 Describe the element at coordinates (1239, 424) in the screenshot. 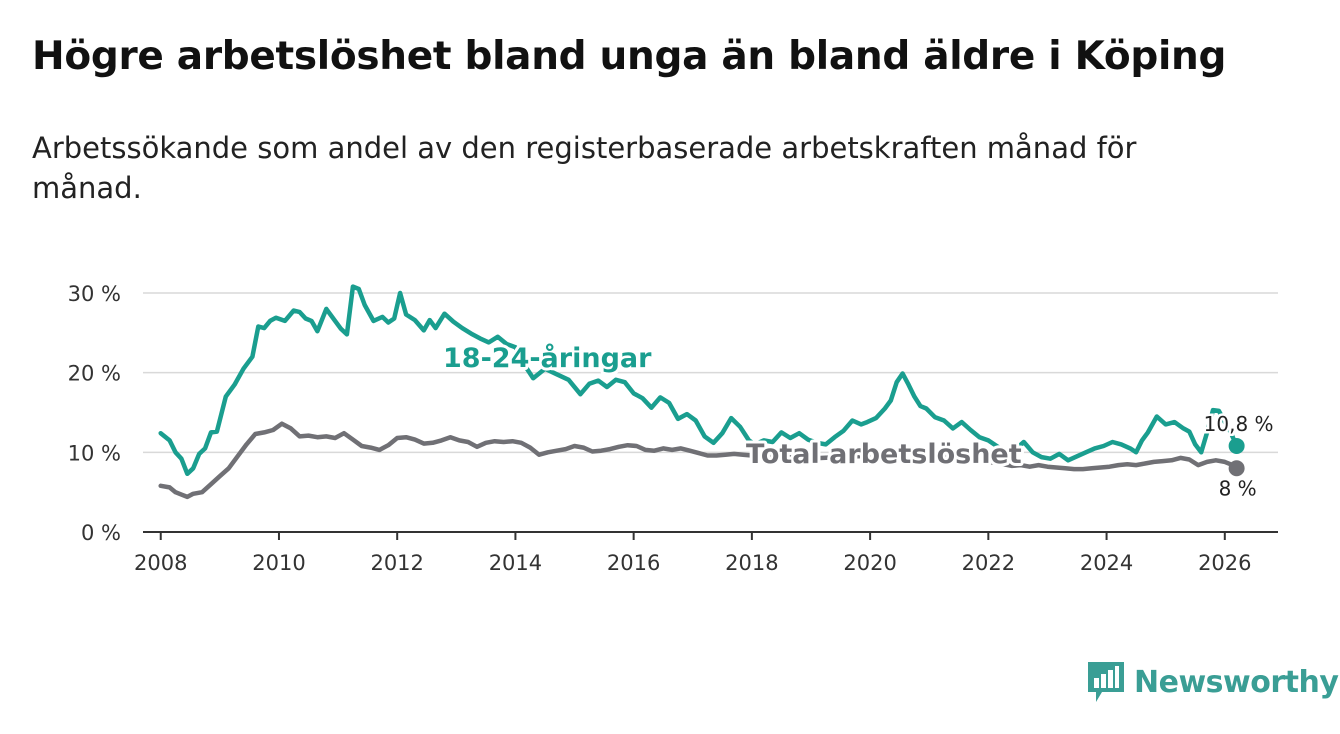

I see `end-label-youth: 10,8 %` at that location.